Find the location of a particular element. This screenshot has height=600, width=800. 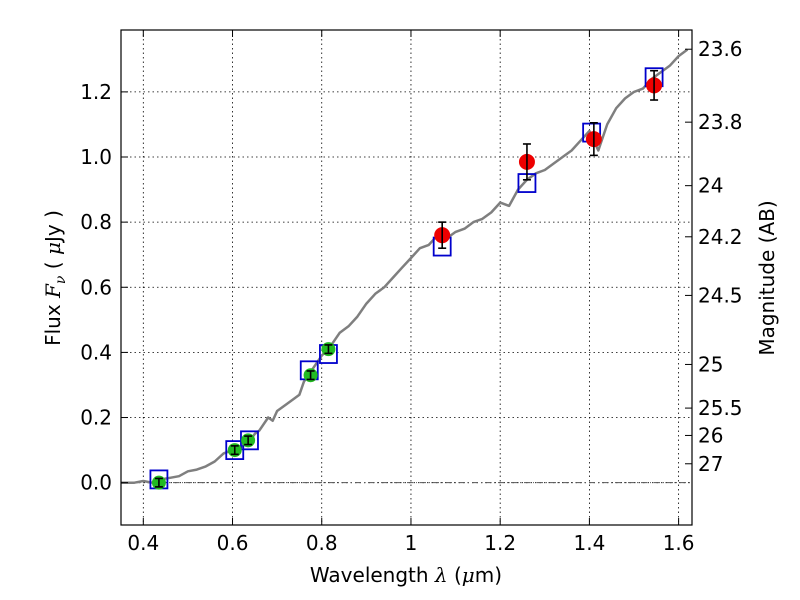

mag-tick-label: 24.2 is located at coordinates (720, 237).